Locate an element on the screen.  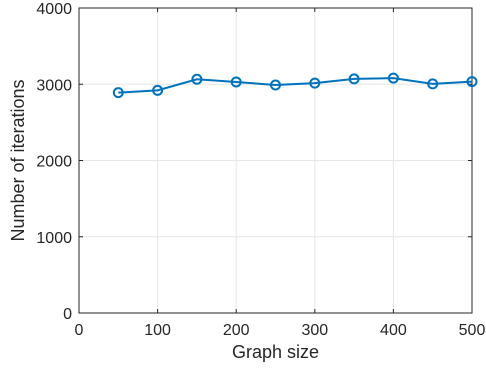
x-tick-label: 100 is located at coordinates (157, 330).